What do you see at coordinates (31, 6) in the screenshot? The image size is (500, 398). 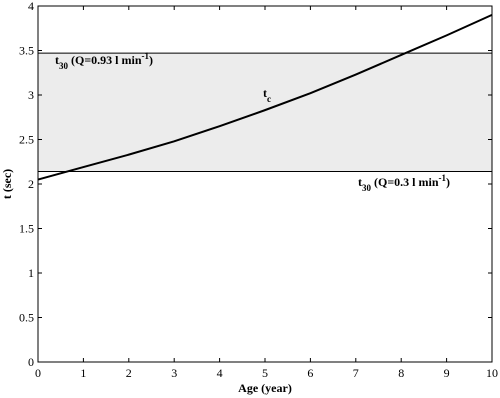 I see `y-tick-label: 4` at bounding box center [31, 6].